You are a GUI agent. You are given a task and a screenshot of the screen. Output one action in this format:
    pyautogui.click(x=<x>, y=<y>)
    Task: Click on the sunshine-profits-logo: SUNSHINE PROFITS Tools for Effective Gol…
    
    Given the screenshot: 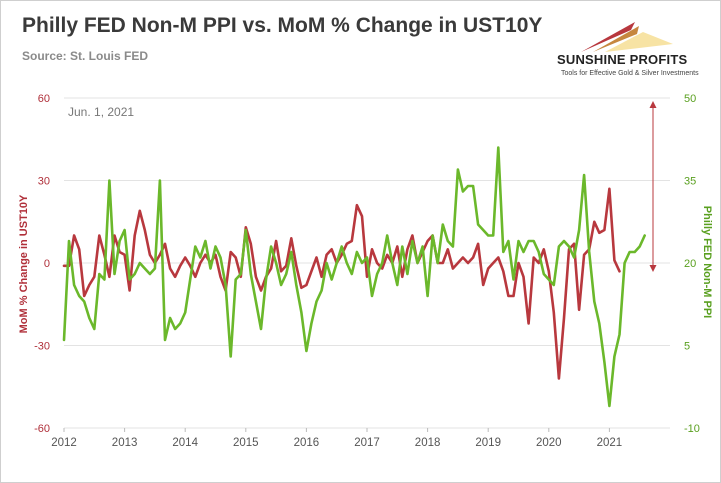 What is the action you would take?
    pyautogui.click(x=628, y=47)
    